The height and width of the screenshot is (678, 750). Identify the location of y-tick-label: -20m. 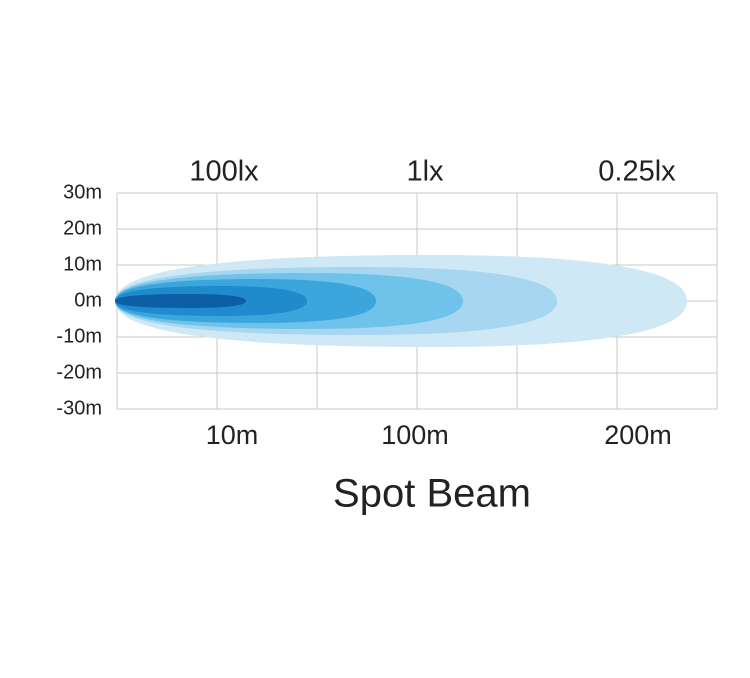
(79, 372).